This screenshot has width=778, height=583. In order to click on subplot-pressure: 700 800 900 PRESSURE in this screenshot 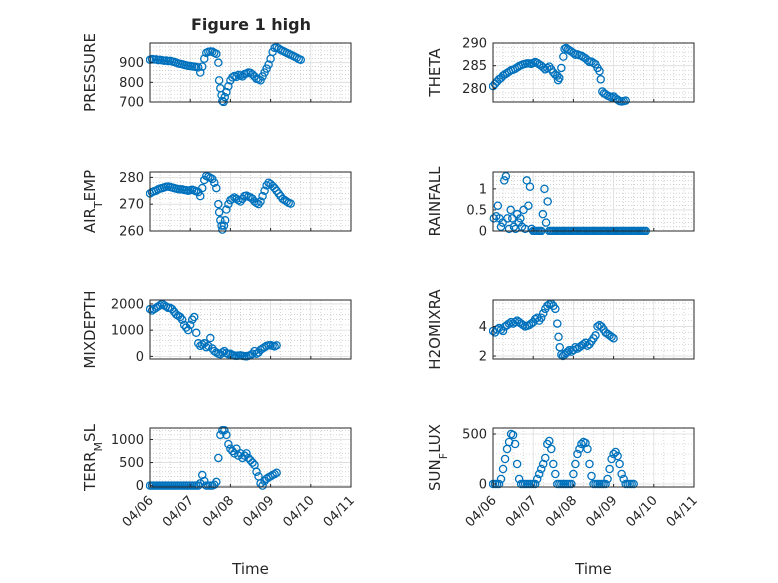, I will do `click(216, 72)`.